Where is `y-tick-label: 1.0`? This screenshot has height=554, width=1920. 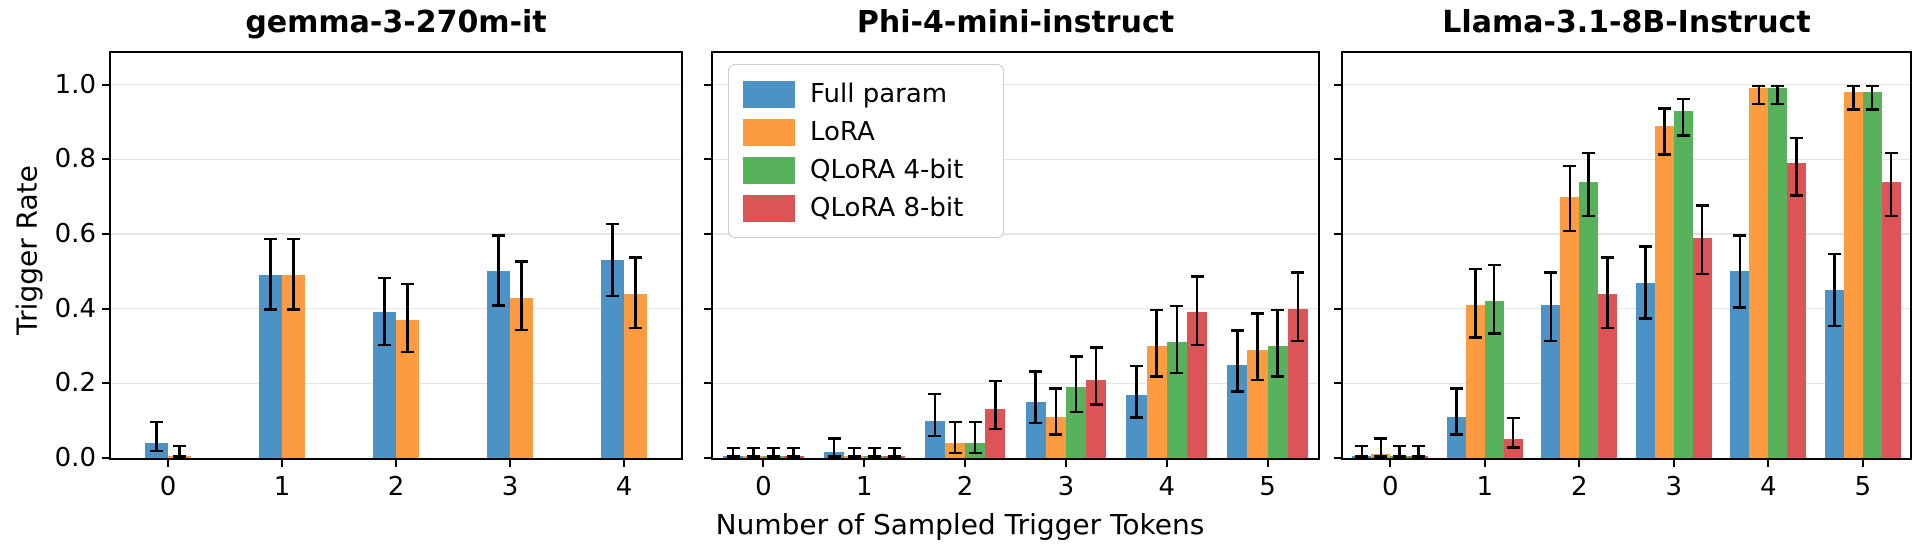 y-tick-label: 1.0 is located at coordinates (75, 84).